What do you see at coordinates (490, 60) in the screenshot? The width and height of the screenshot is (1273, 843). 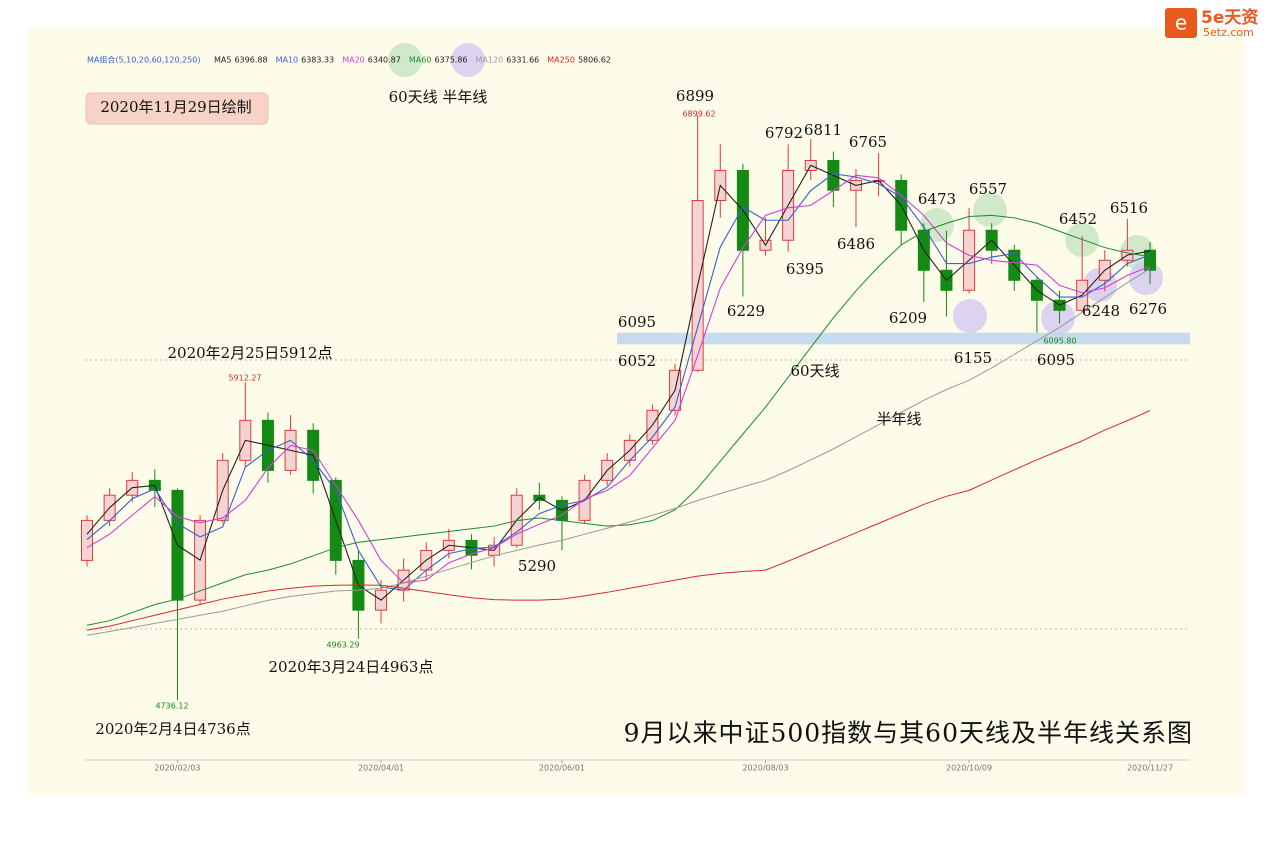 I see `legend-label: MA120` at bounding box center [490, 60].